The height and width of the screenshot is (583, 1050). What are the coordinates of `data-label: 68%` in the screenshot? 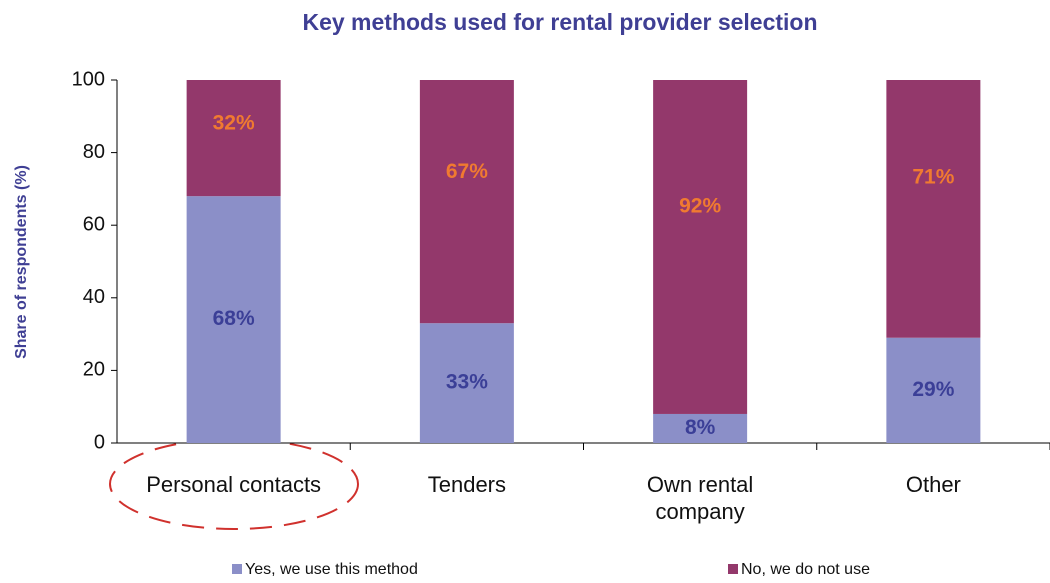 It's located at (234, 318).